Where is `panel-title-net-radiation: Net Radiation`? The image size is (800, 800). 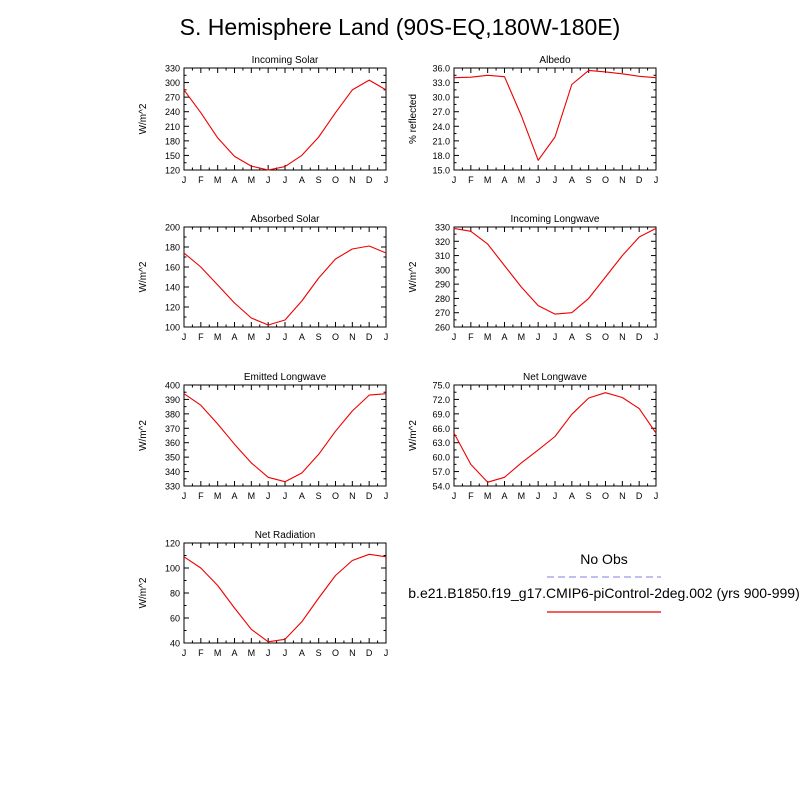 panel-title-net-radiation: Net Radiation is located at coordinates (285, 535).